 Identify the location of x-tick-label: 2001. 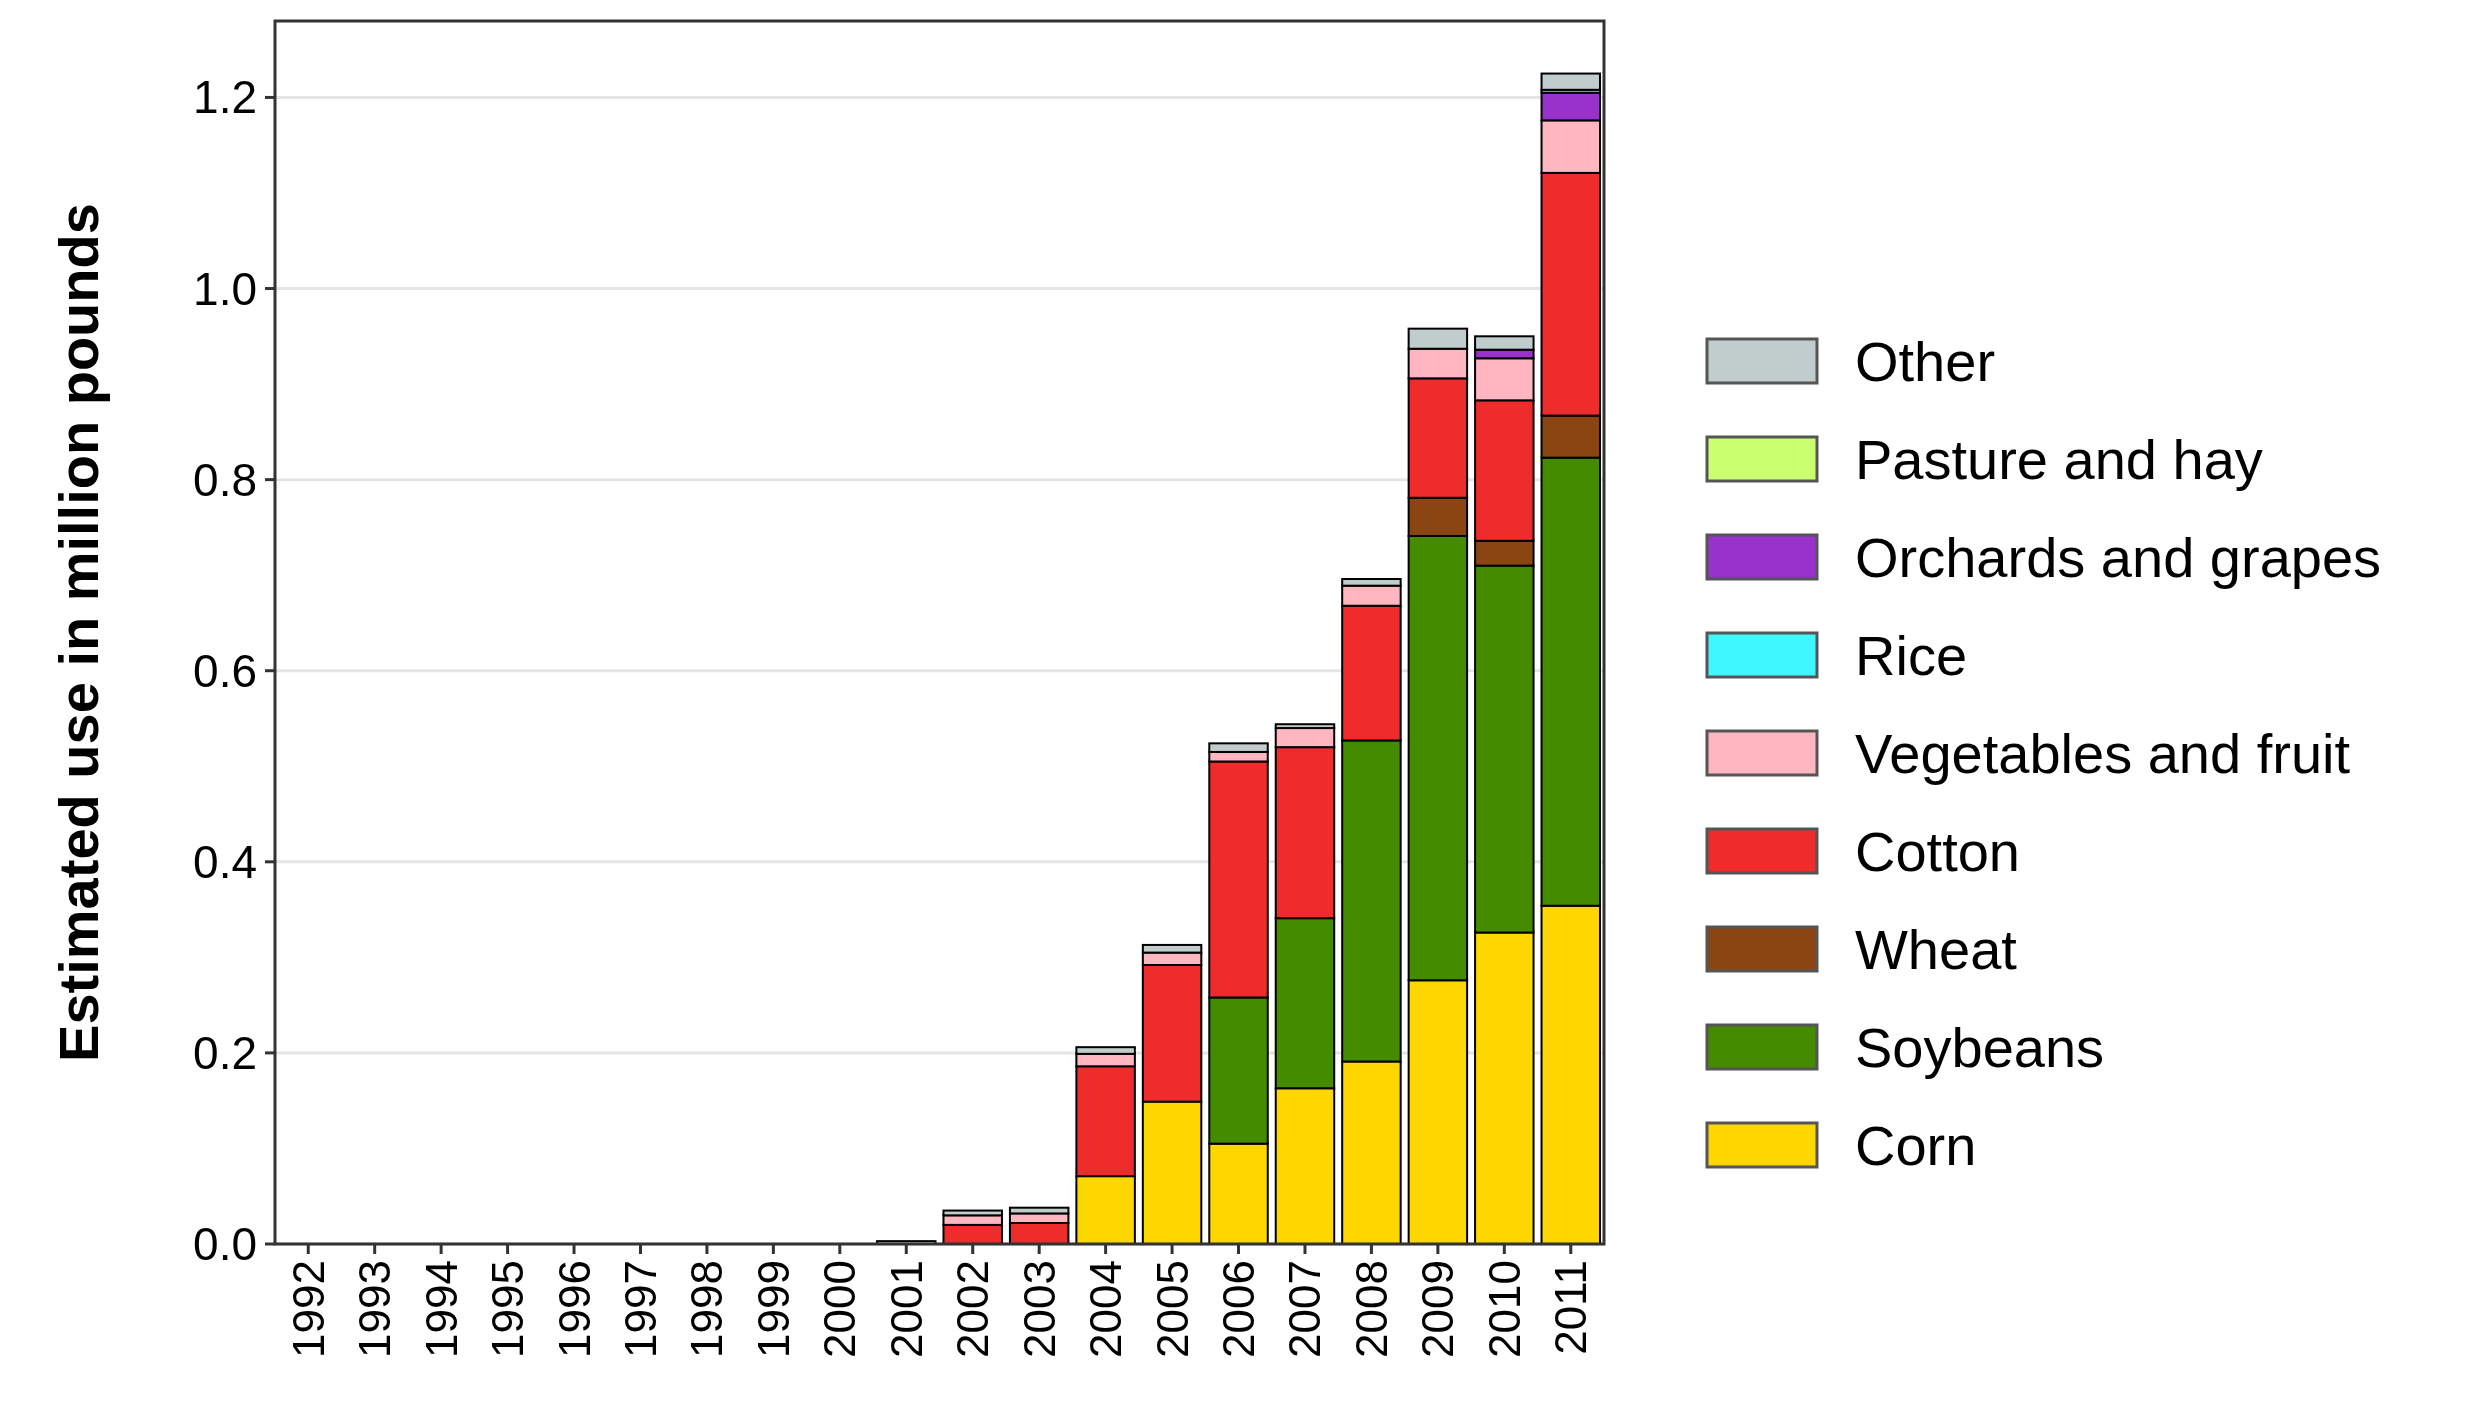
(906, 1309).